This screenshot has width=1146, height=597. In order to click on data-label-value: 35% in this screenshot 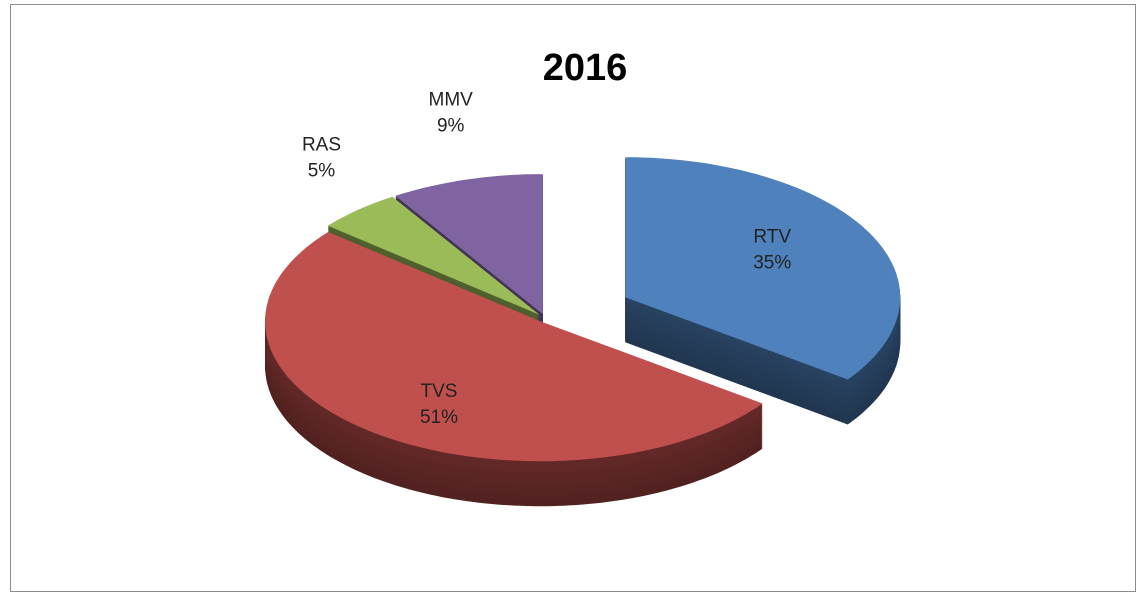, I will do `click(772, 263)`.